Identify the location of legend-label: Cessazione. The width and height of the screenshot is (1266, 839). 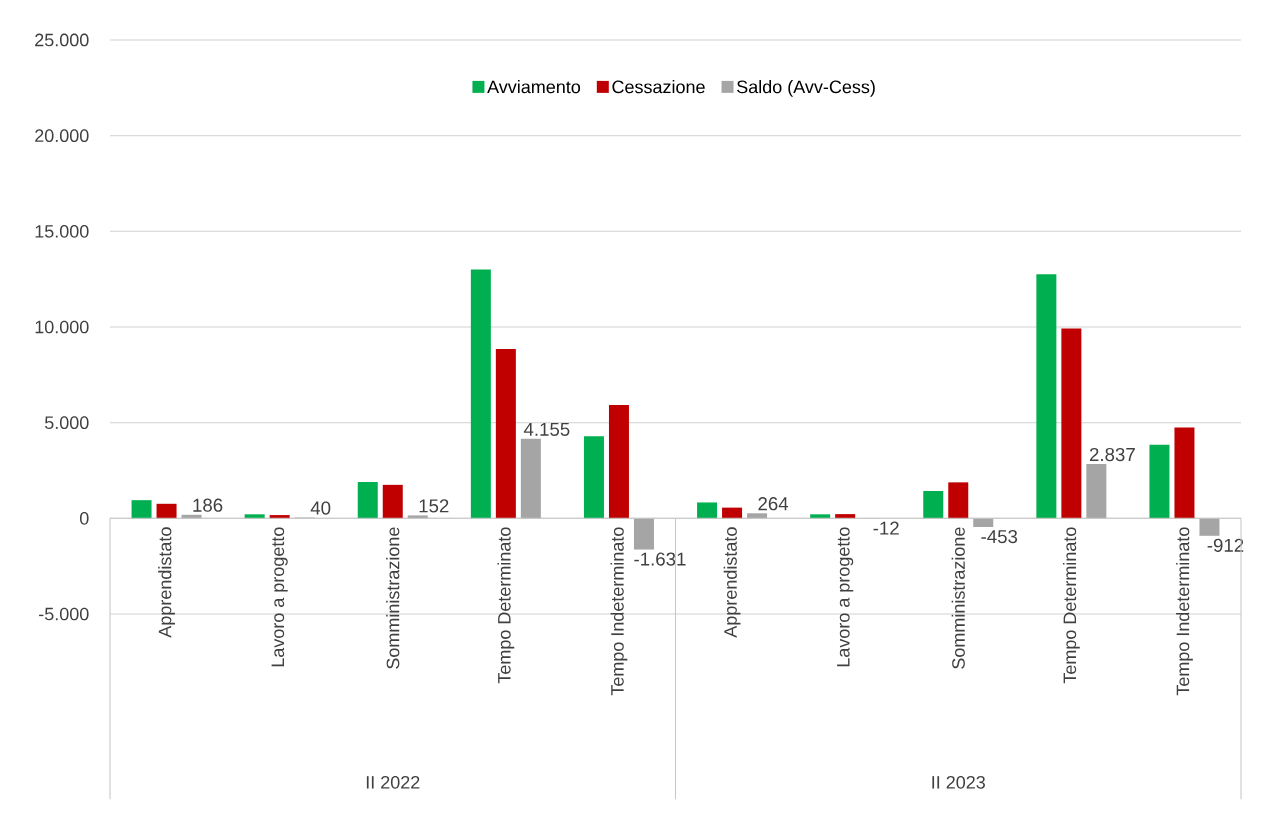
(658, 87).